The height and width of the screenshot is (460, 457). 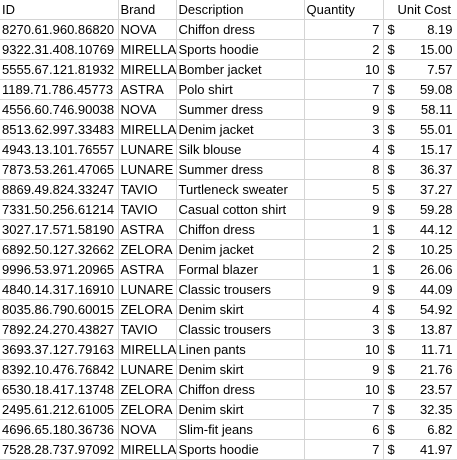 What do you see at coordinates (59, 269) in the screenshot?
I see `cell-id: 9996.53.971.20965` at bounding box center [59, 269].